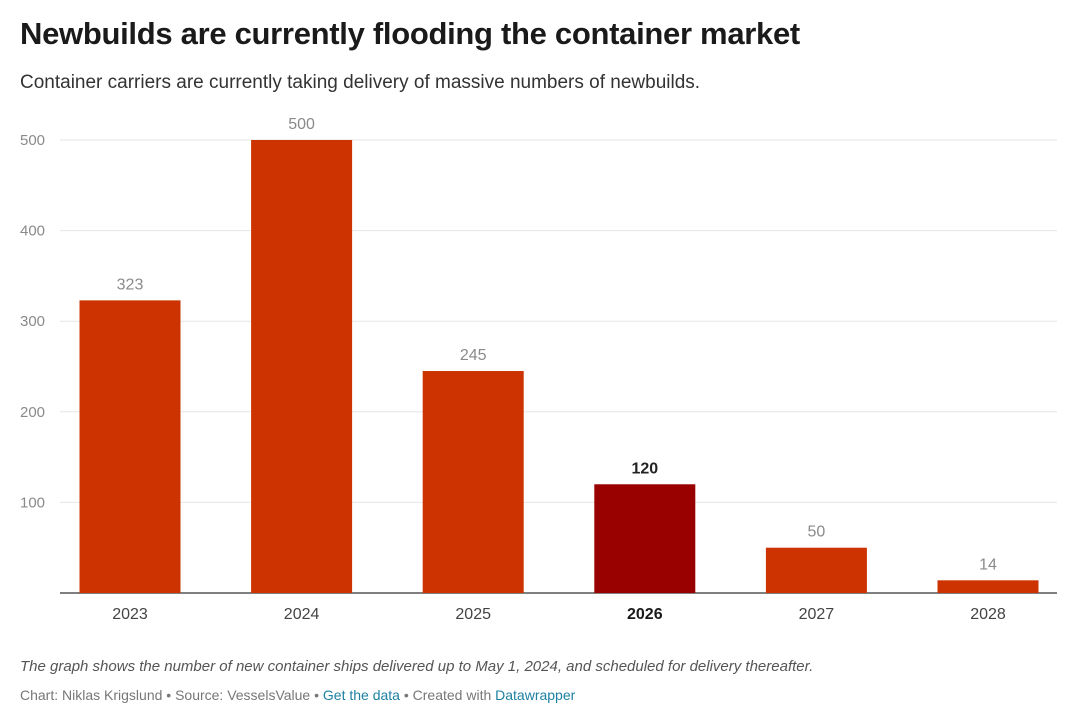  Describe the element at coordinates (130, 284) in the screenshot. I see `value-label-2023: 323` at that location.